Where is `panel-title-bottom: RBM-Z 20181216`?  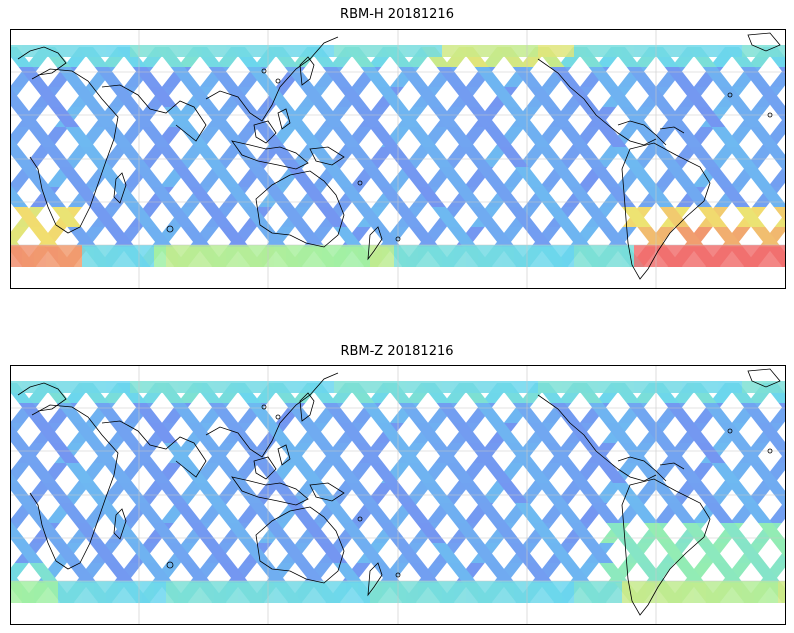
panel-title-bottom: RBM-Z 20181216 is located at coordinates (397, 351).